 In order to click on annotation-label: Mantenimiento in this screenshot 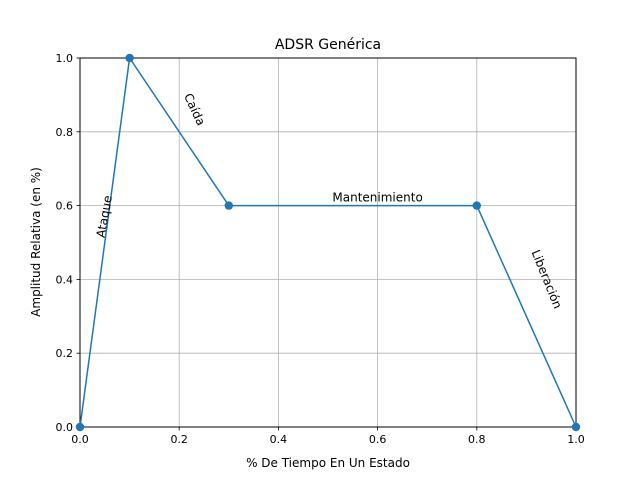, I will do `click(377, 198)`.